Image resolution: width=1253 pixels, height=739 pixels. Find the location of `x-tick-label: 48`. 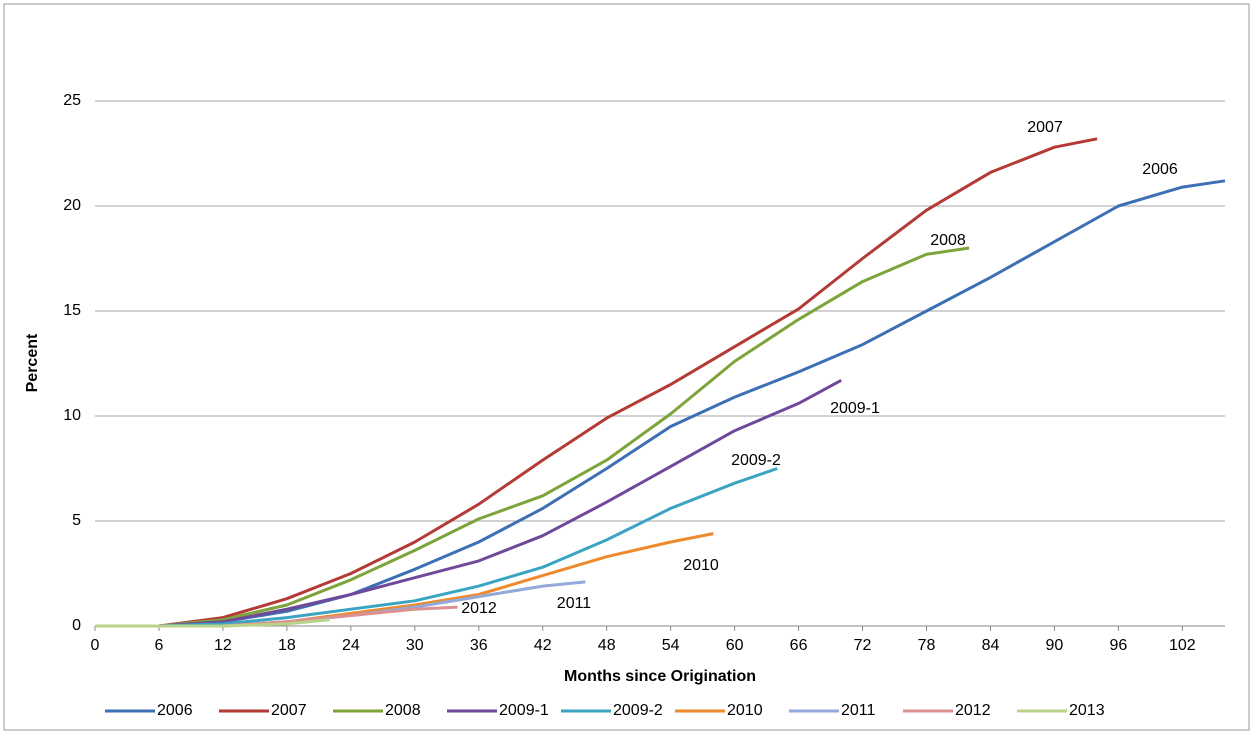

x-tick-label: 48 is located at coordinates (607, 645).